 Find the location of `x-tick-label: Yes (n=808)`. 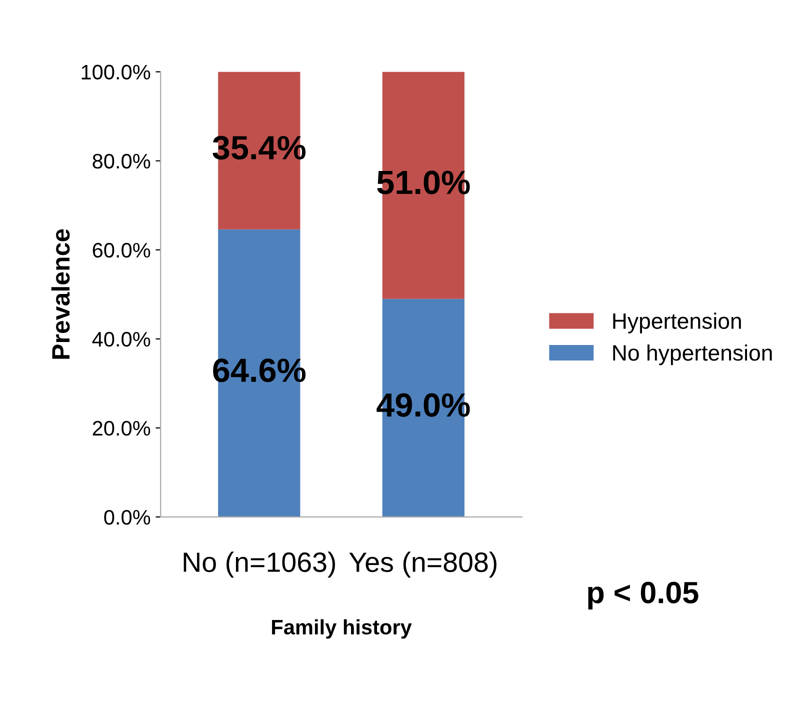

x-tick-label: Yes (n=808) is located at coordinates (422, 565).